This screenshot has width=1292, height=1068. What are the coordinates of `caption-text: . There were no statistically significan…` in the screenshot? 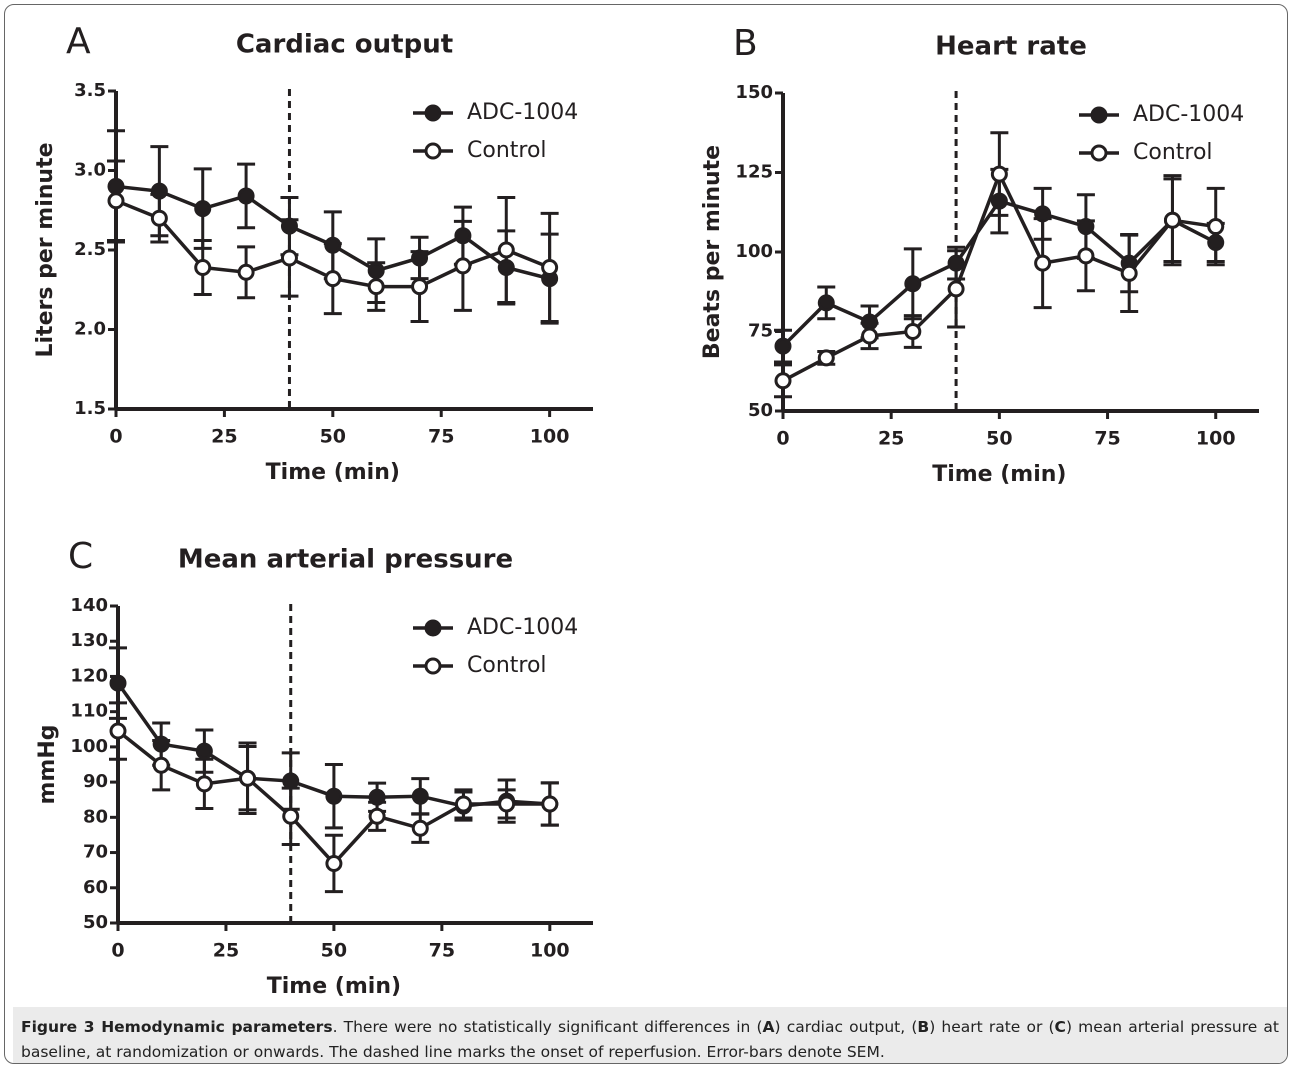 It's located at (547, 1027).